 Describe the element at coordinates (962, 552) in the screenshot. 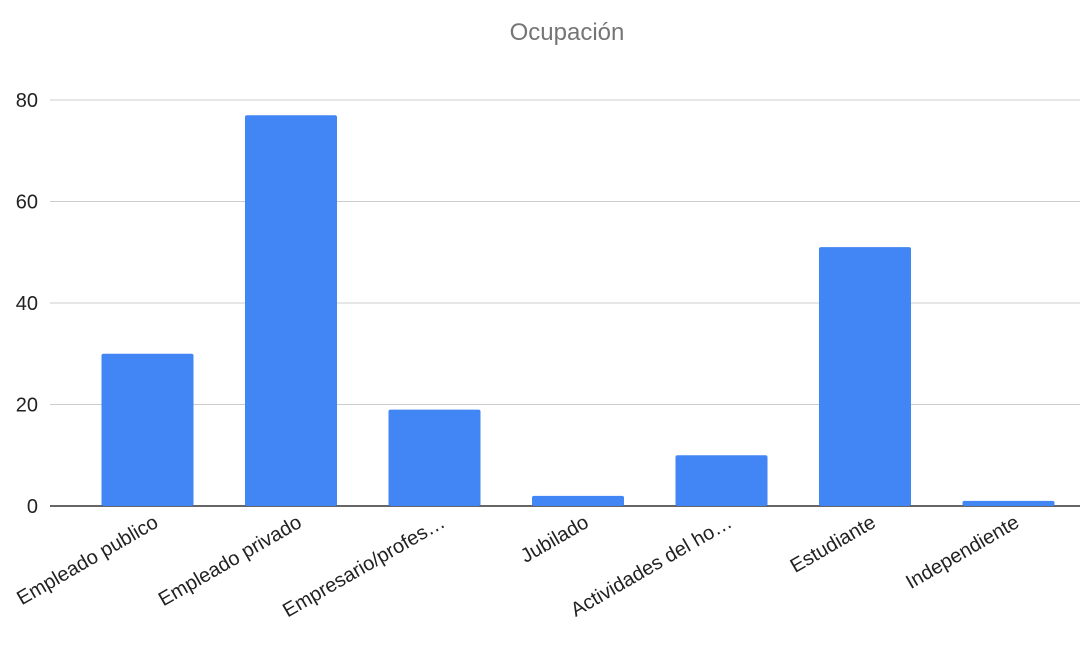

I see `x-tick-label: Independiente` at that location.